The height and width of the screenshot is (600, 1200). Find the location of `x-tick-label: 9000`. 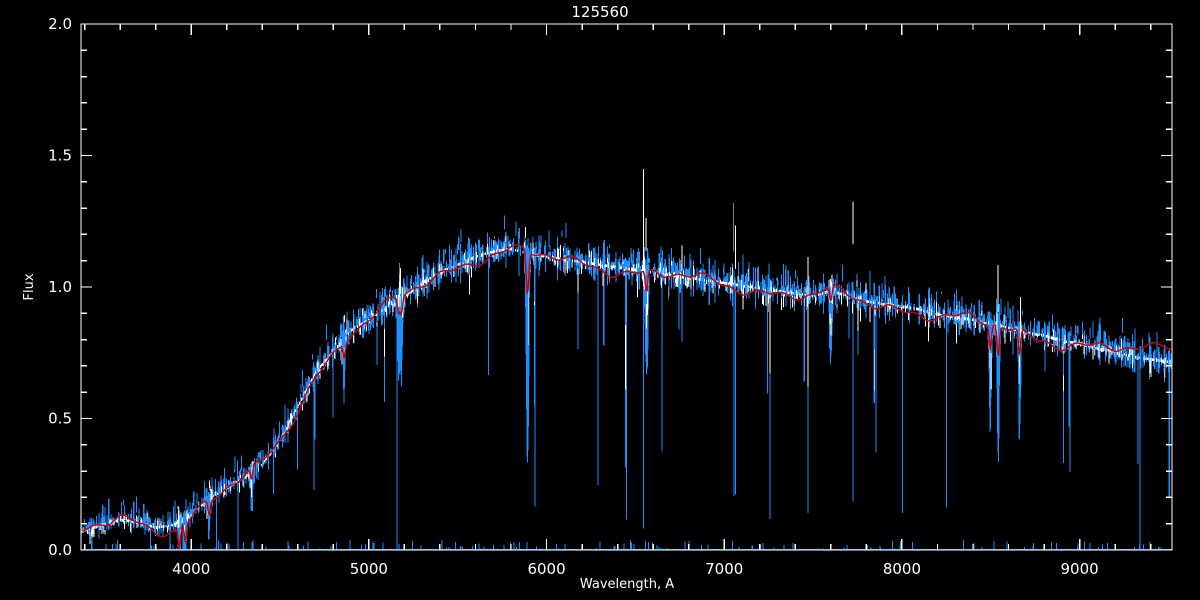

x-tick-label: 9000 is located at coordinates (1080, 569).